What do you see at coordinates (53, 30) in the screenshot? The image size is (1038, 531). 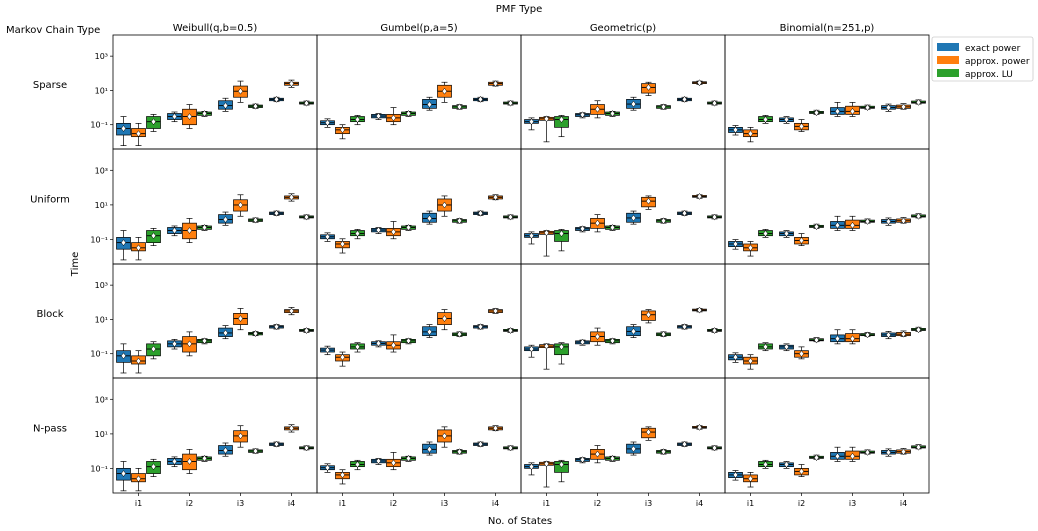 I see `row-header-title: Markov Chain Type` at bounding box center [53, 30].